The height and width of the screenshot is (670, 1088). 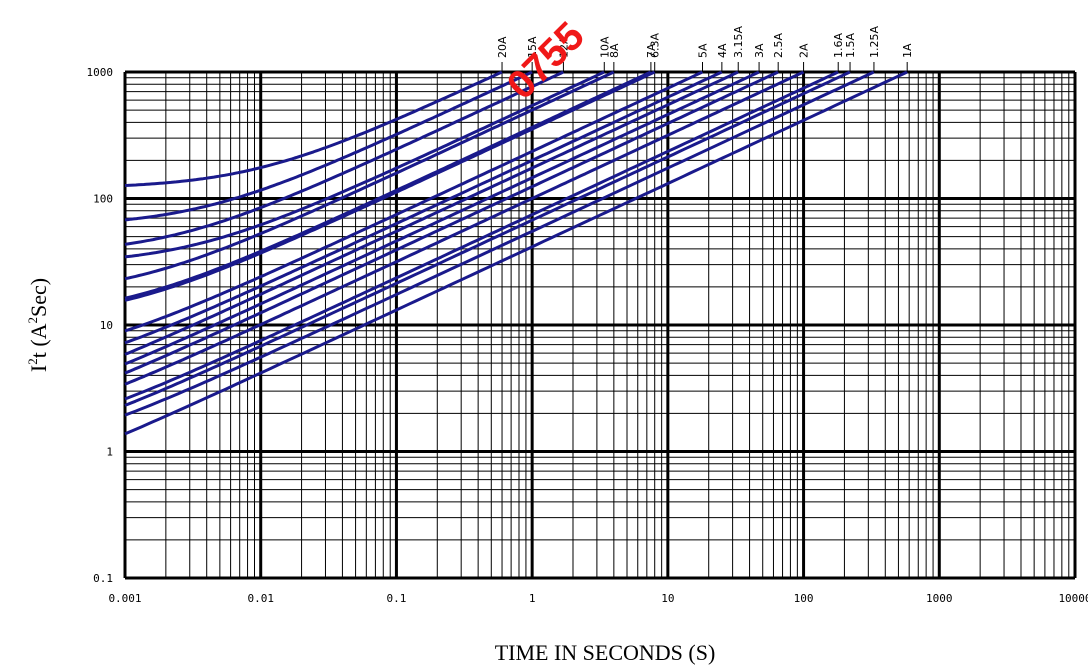 I want to click on x-tick-label: 10, so click(x=667, y=598).